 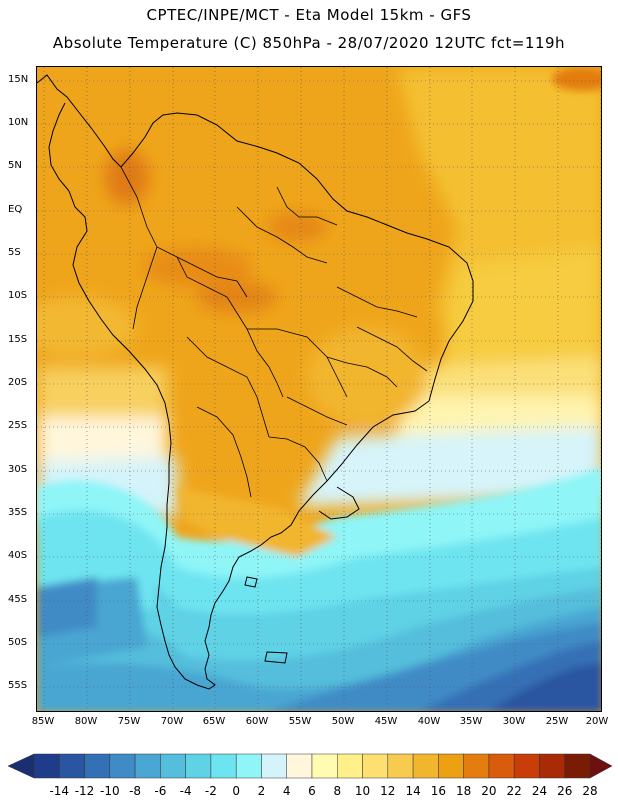 I want to click on lat-label: 55S, so click(x=18, y=685).